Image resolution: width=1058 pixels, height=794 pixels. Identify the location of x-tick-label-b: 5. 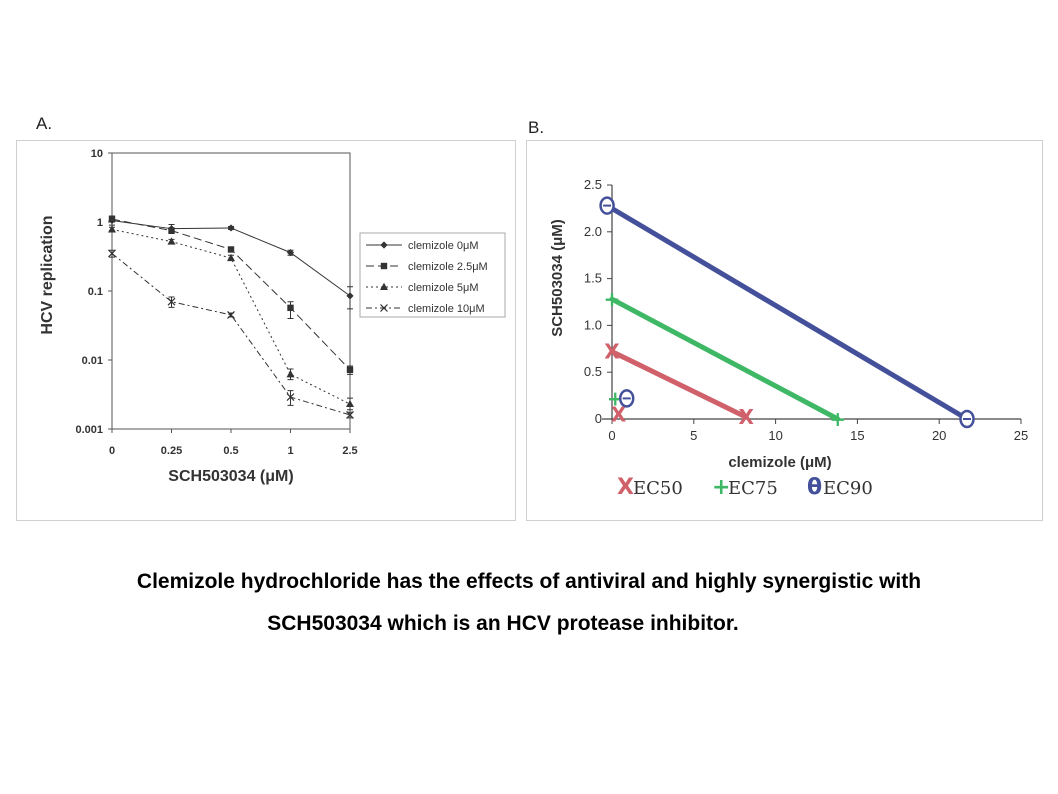
(693, 435).